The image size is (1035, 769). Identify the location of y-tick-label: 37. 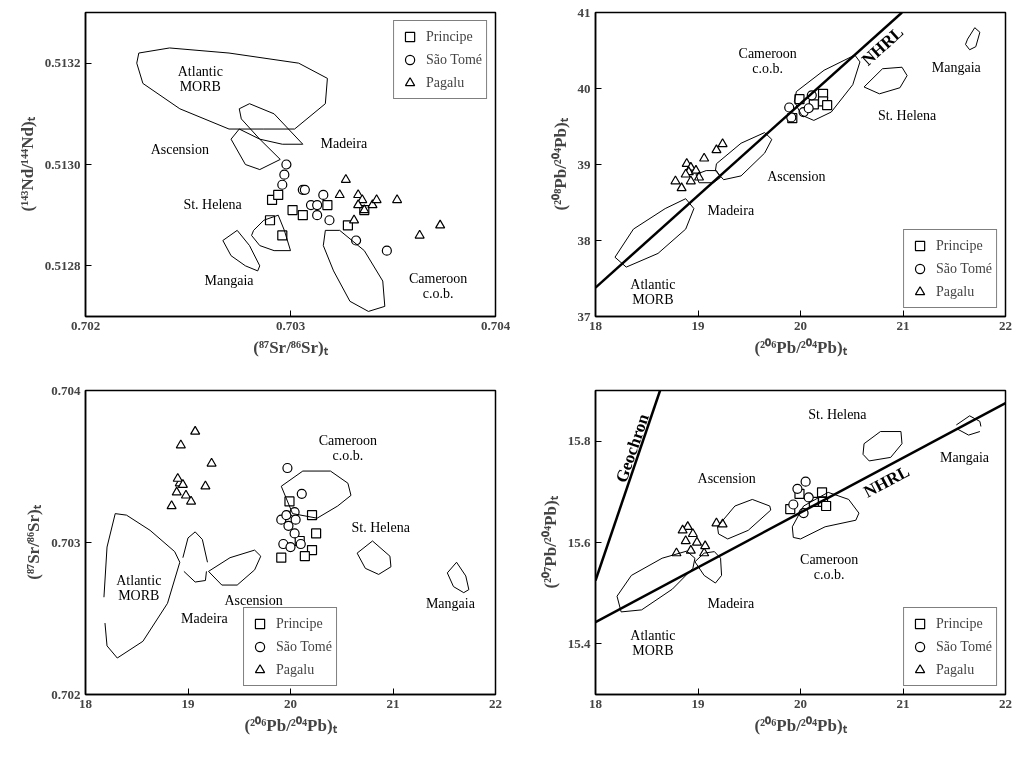
(584, 316).